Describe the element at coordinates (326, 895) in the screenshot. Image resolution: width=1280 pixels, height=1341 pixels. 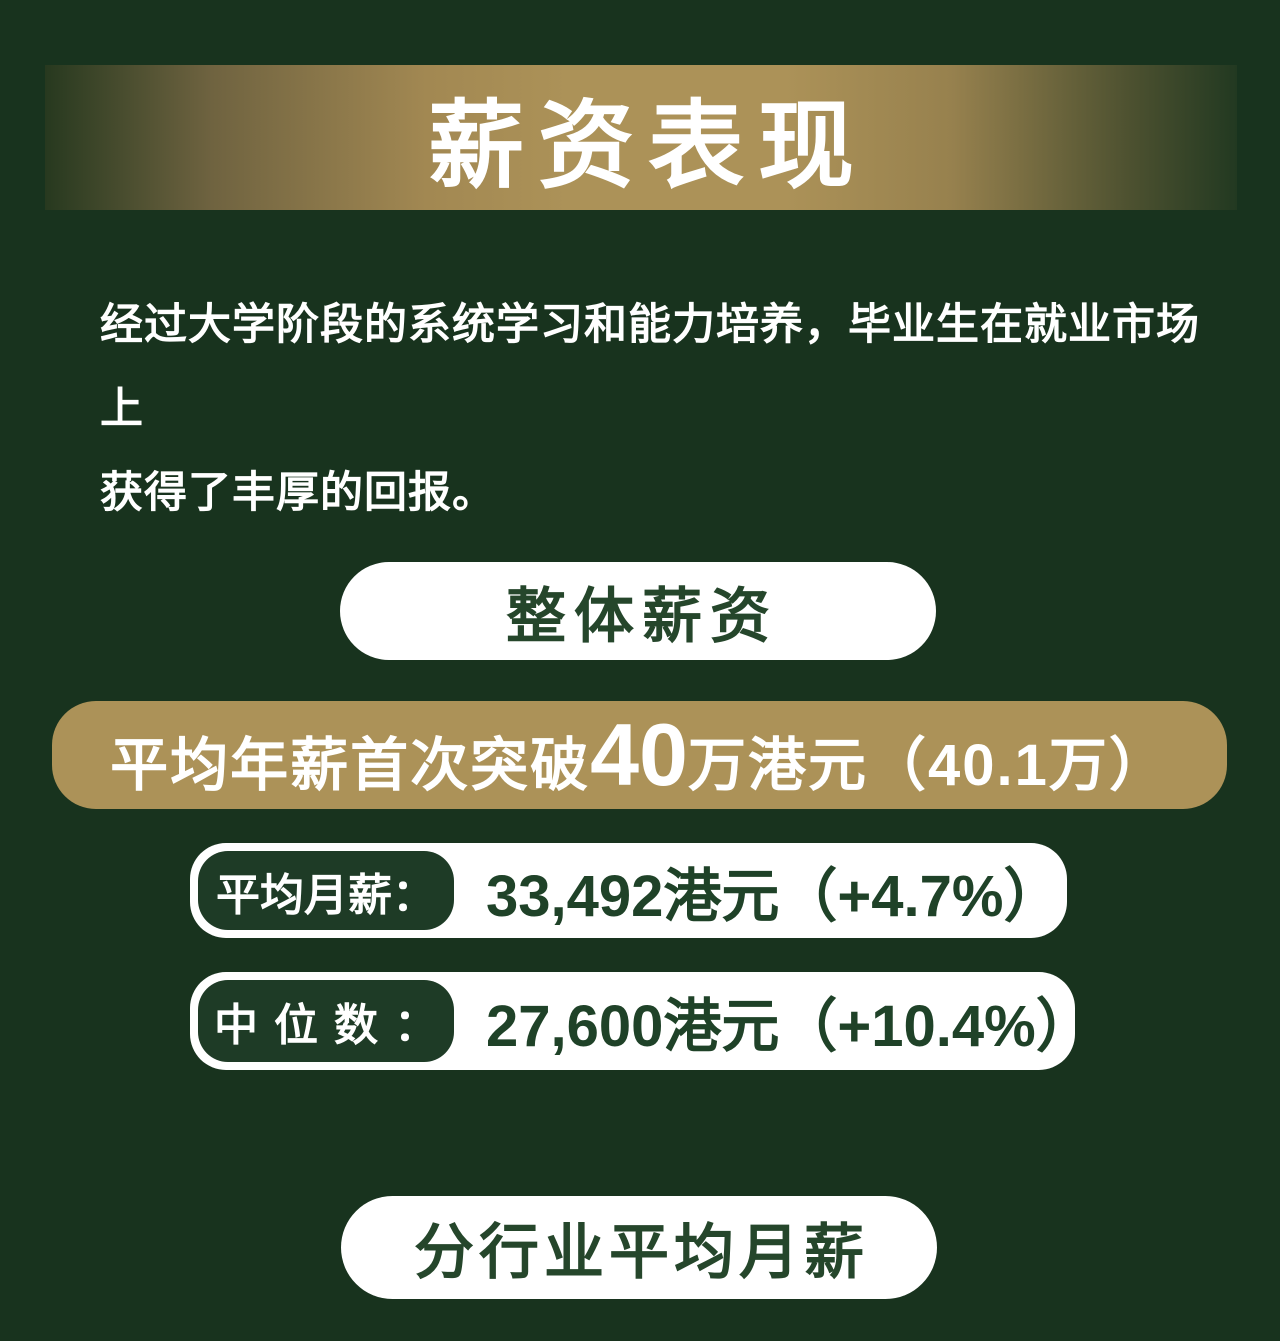
I see `stat-label-average-monthly-salary-text: 平均月薪：` at that location.